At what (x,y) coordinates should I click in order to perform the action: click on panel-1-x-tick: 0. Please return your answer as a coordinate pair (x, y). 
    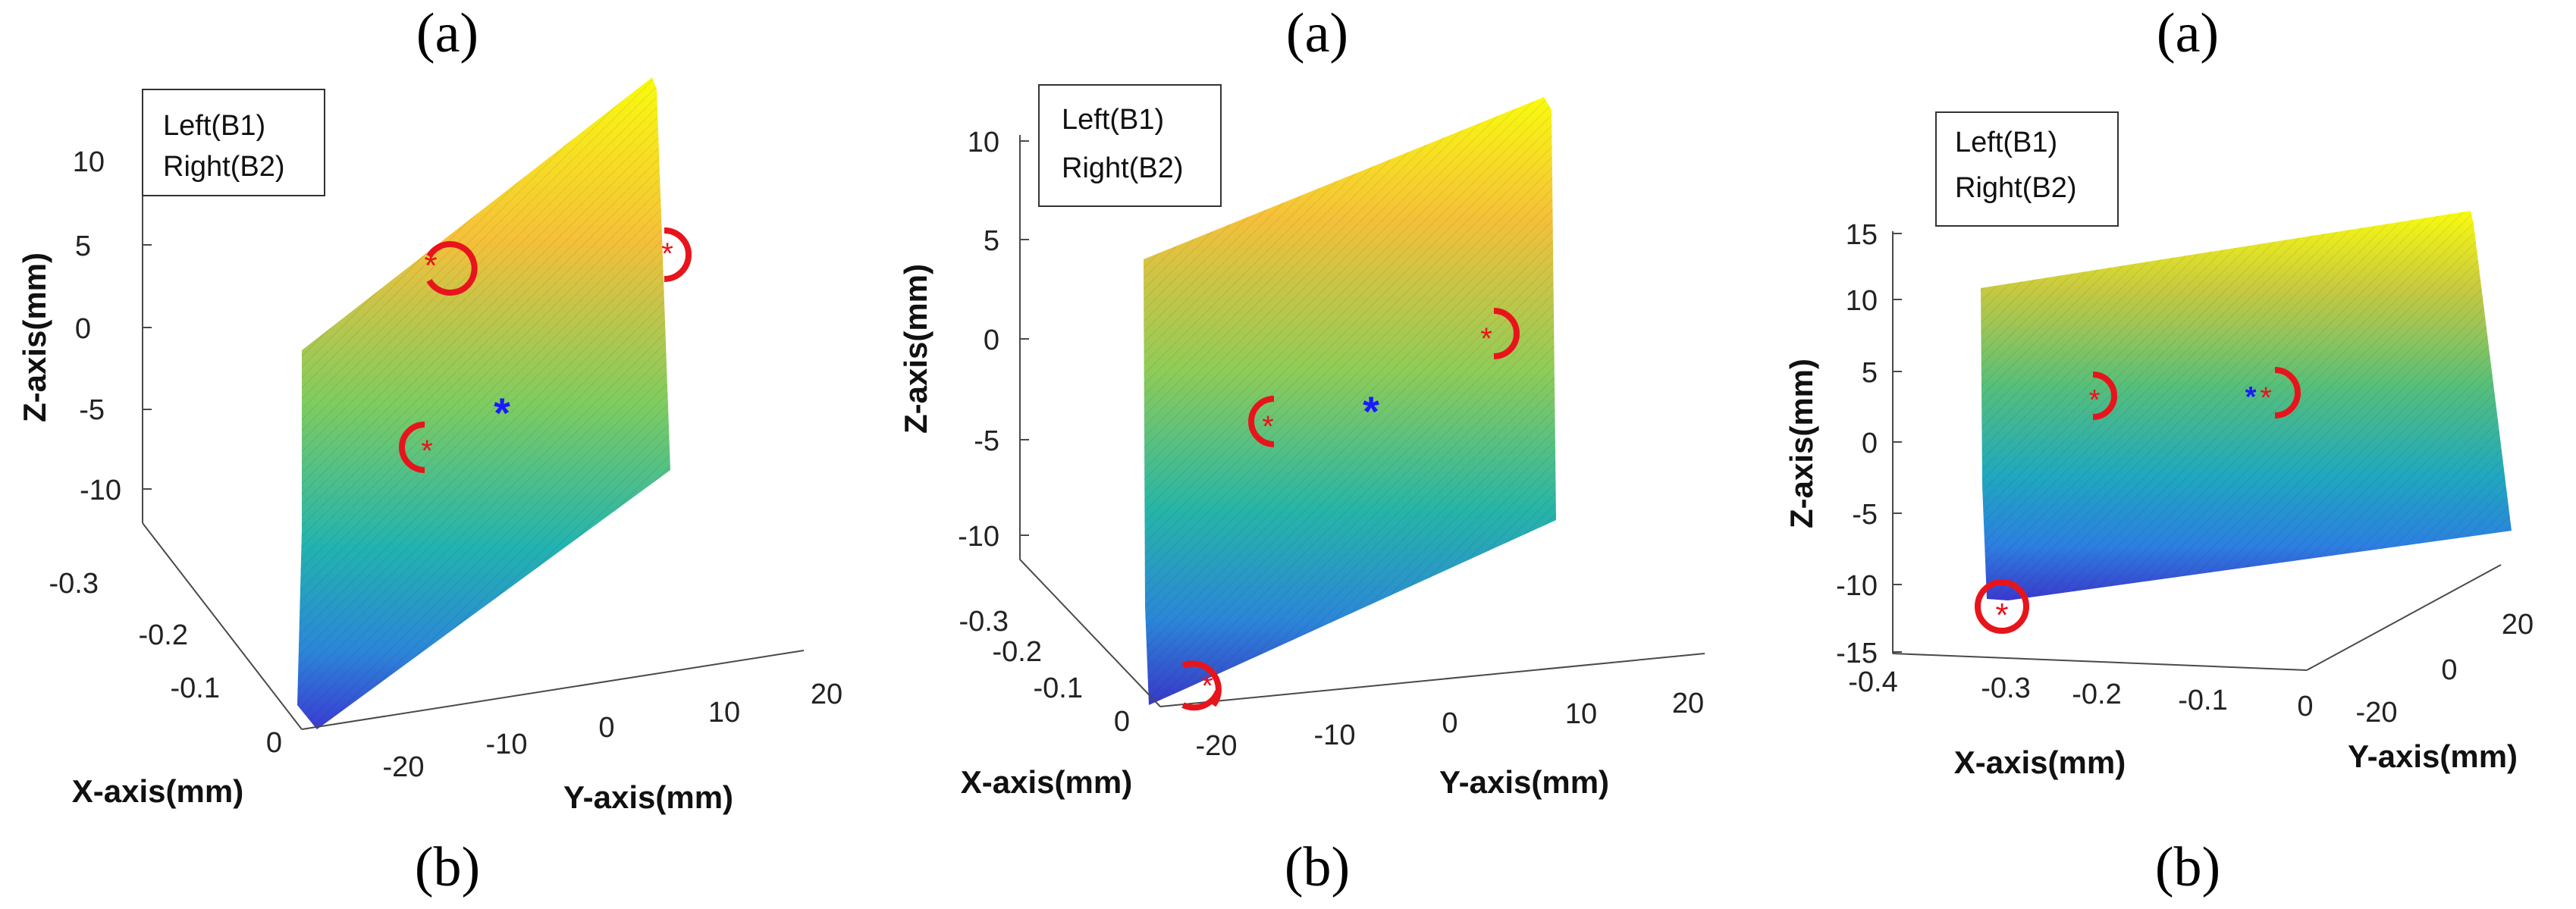
    Looking at the image, I should click on (274, 743).